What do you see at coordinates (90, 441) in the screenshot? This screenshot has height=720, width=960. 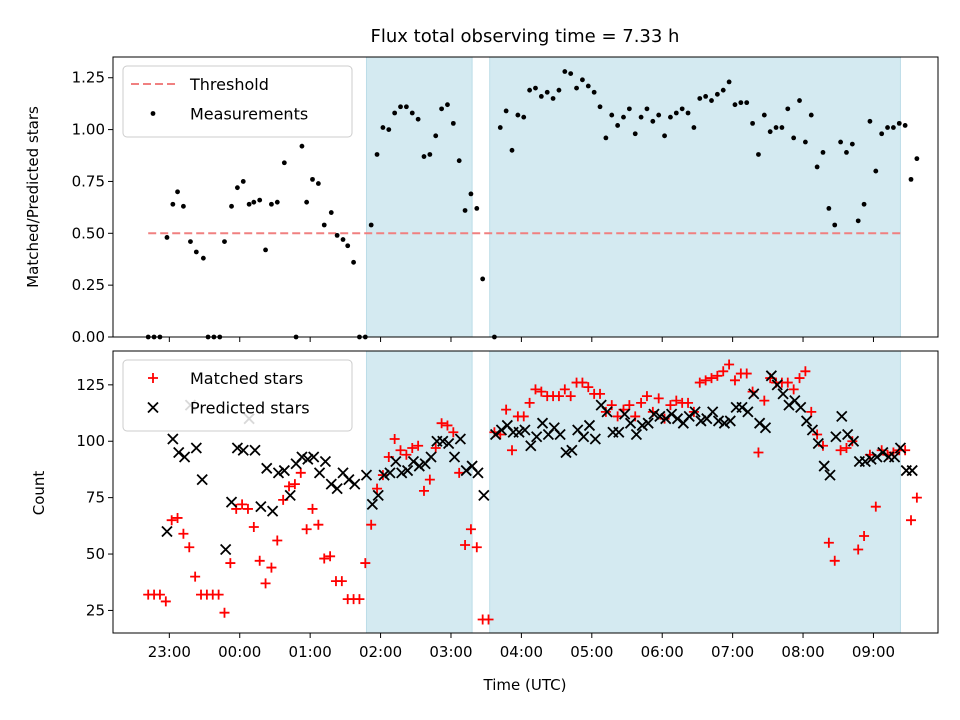 I see `y-tick-label: 100` at bounding box center [90, 441].